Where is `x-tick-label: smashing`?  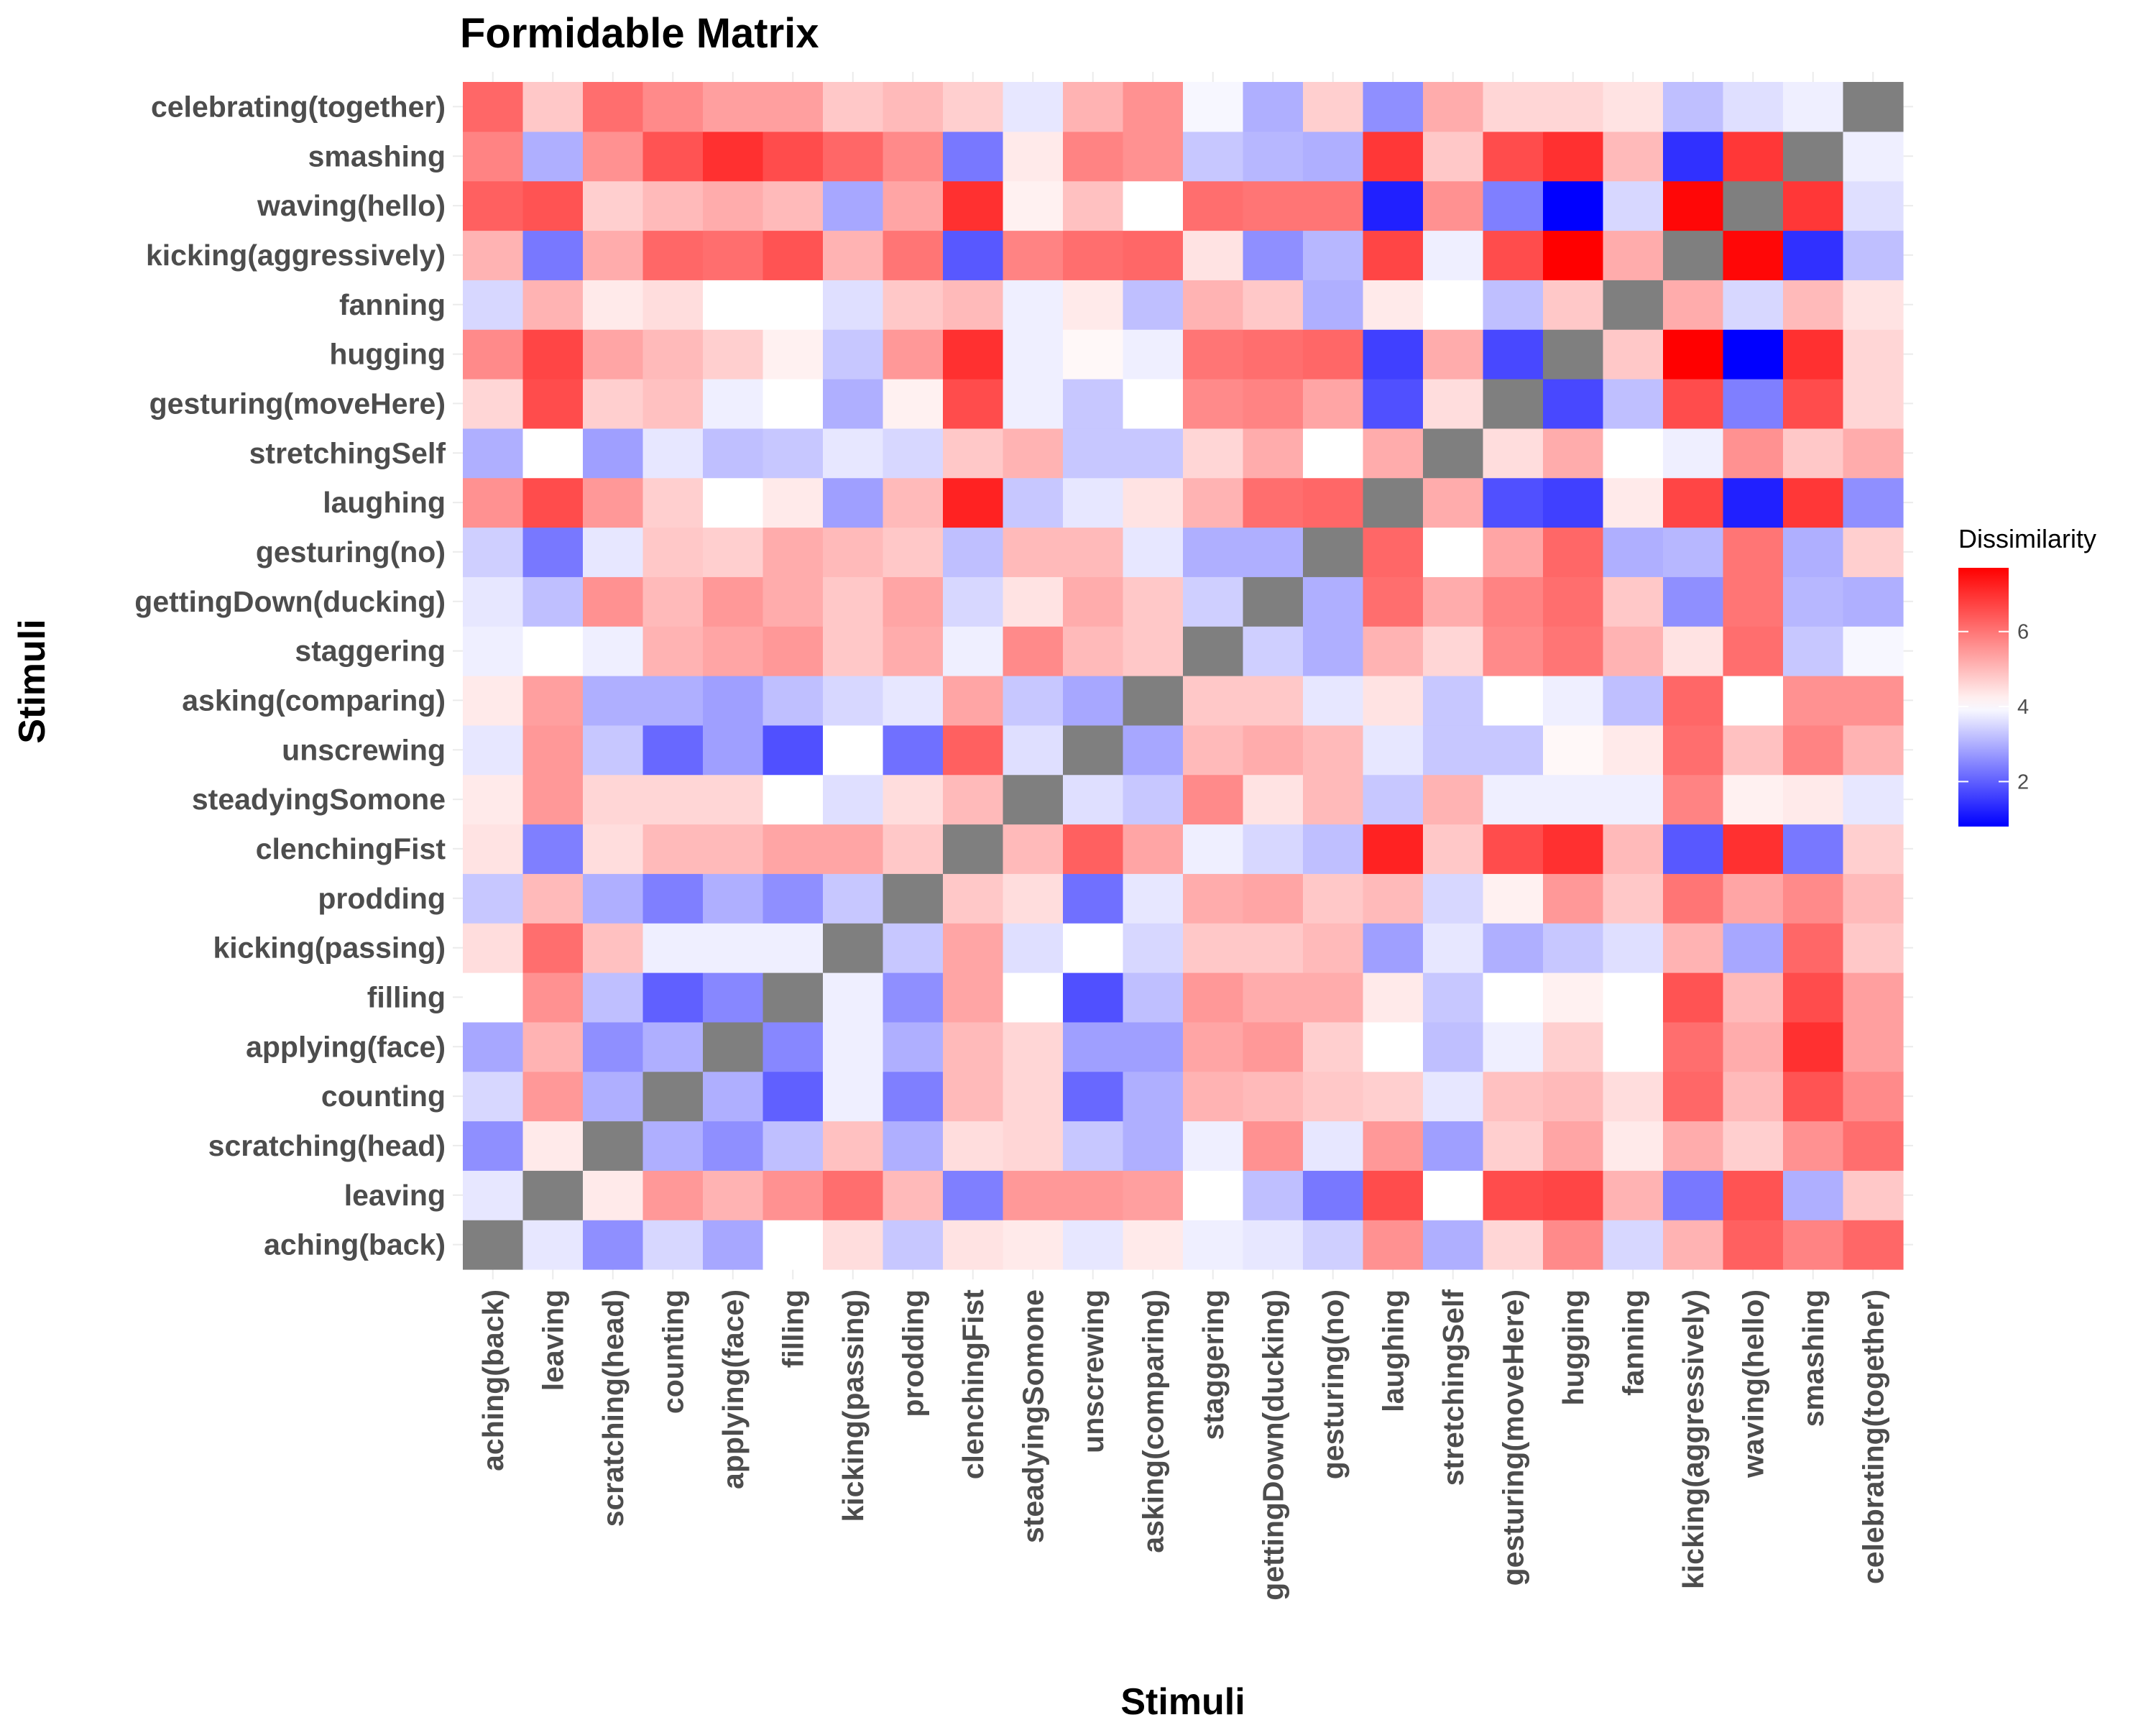
x-tick-label: smashing is located at coordinates (1813, 1358).